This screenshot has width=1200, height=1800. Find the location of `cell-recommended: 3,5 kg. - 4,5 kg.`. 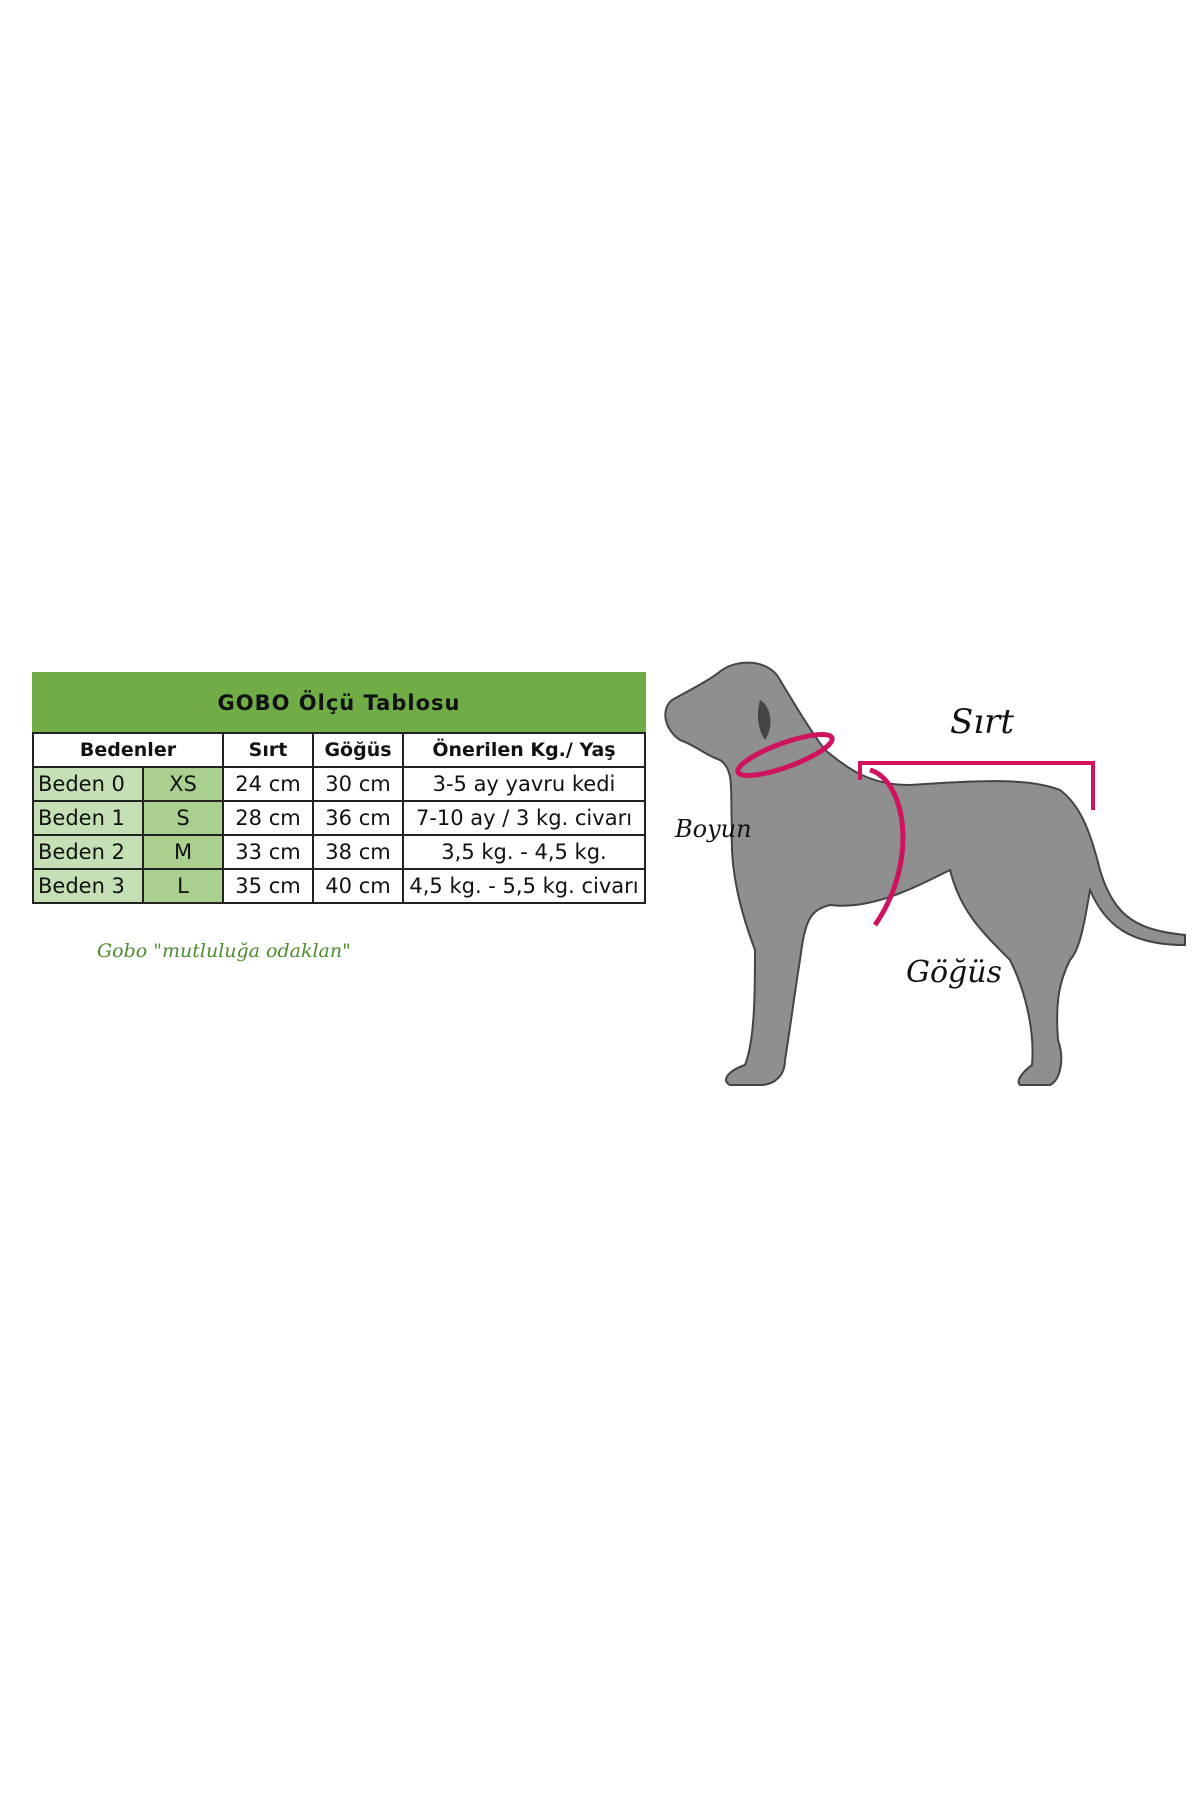

cell-recommended: 3,5 kg. - 4,5 kg. is located at coordinates (524, 852).